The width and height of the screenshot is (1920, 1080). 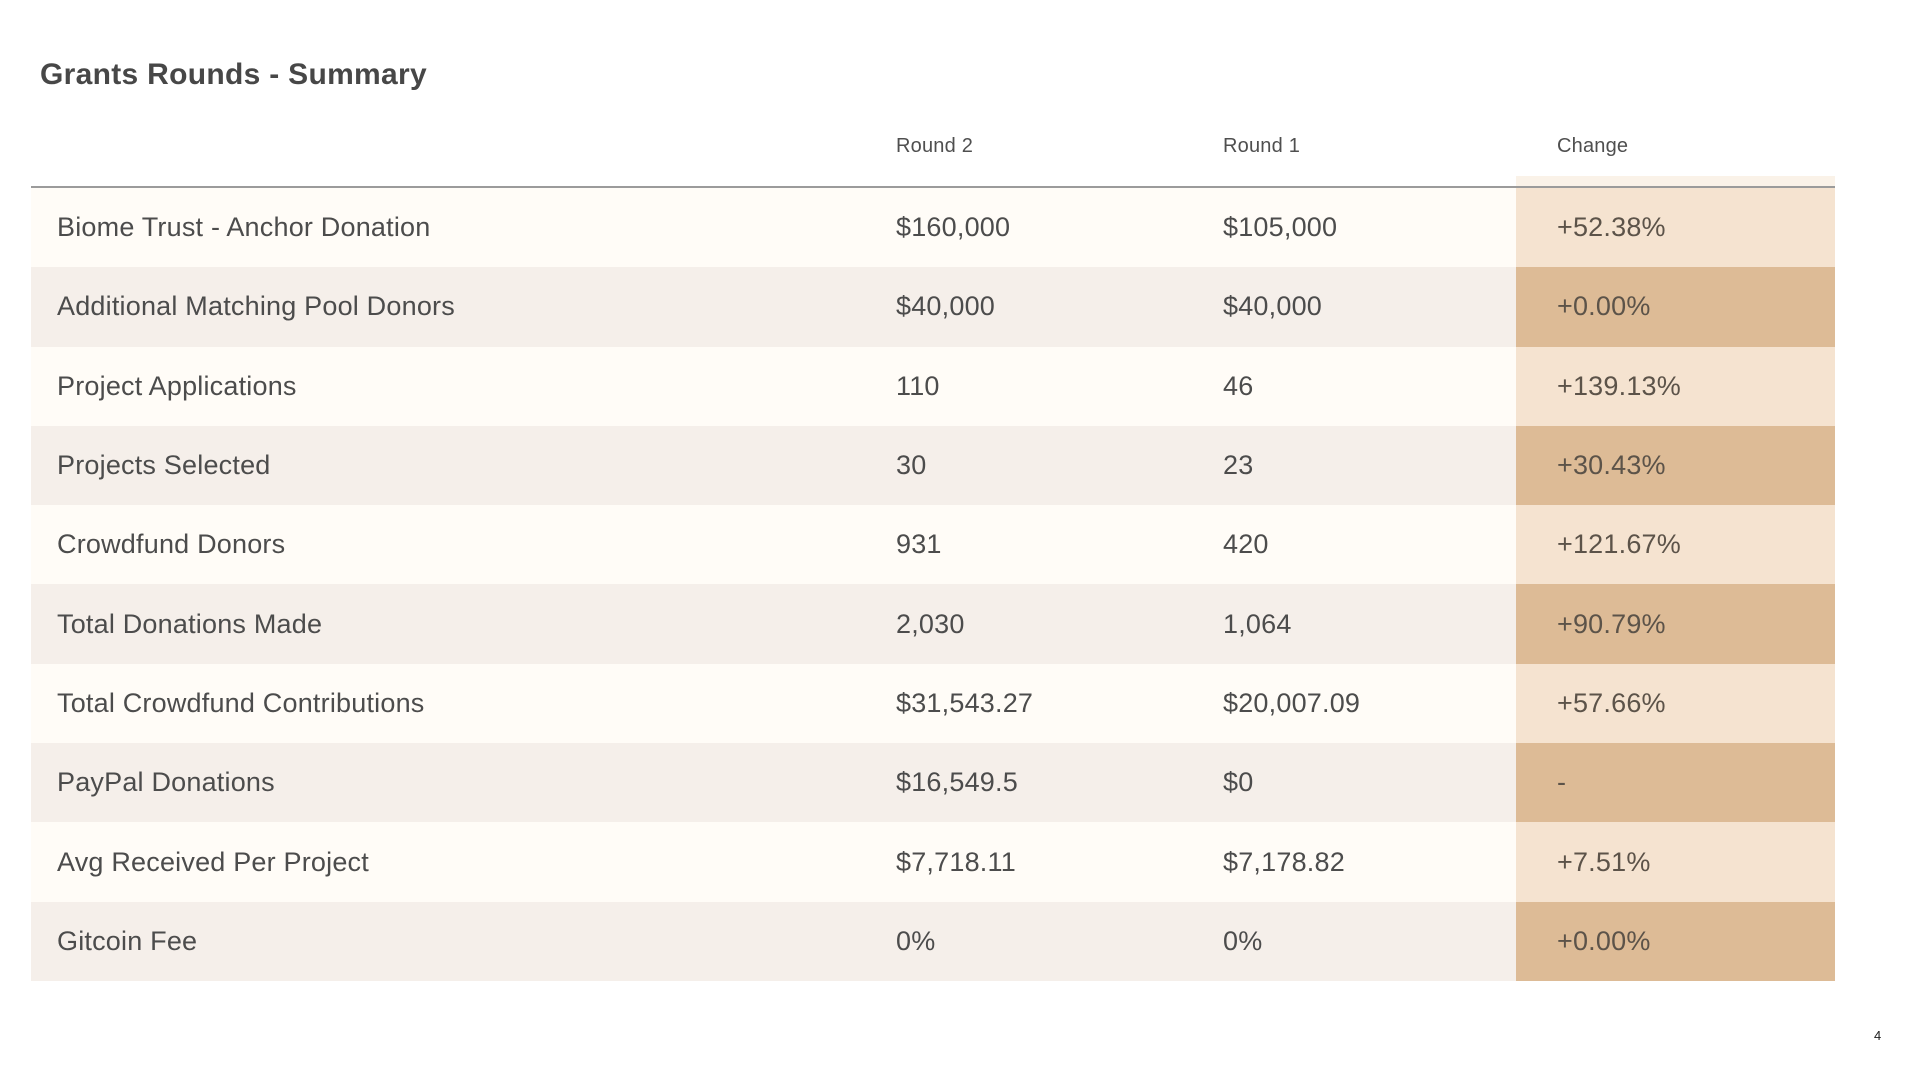 I want to click on table-row: Crowdfund Donors 931 420 +121.67%, so click(x=933, y=545).